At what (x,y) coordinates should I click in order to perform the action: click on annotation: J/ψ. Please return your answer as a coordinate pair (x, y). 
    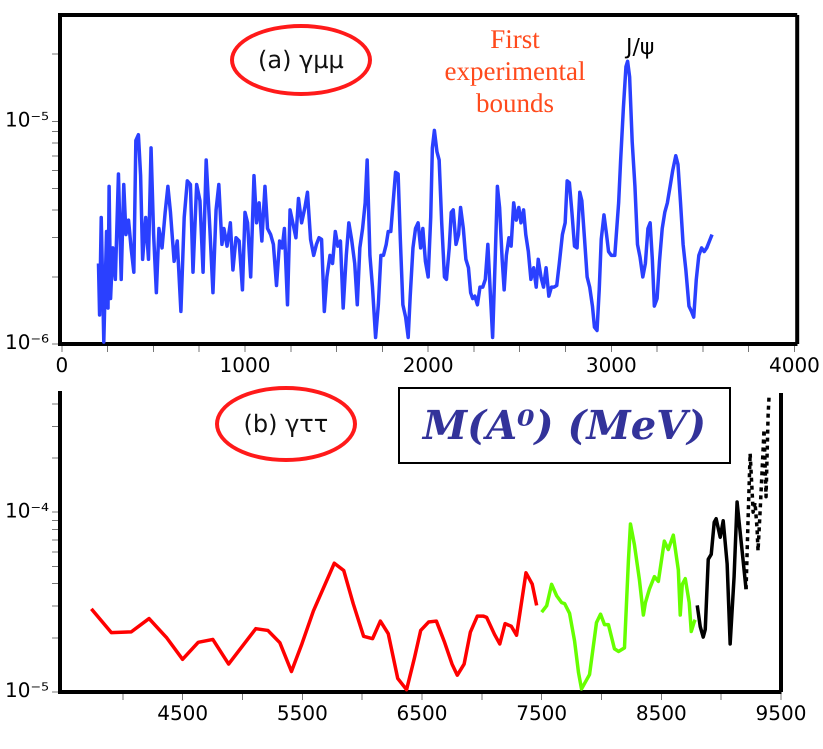
    Looking at the image, I should click on (640, 47).